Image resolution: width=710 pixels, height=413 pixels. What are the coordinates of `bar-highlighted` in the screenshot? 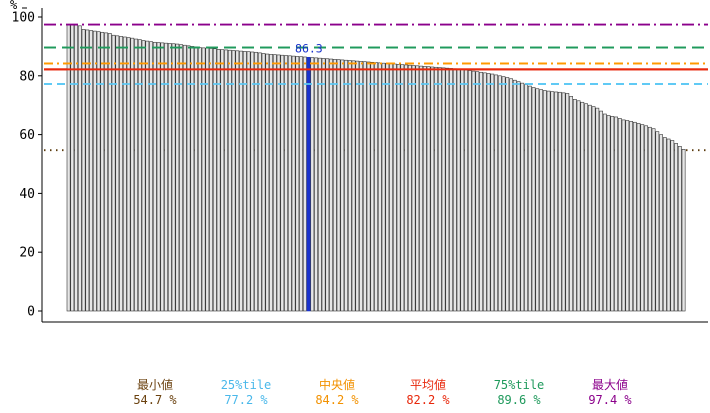 It's located at (308, 184).